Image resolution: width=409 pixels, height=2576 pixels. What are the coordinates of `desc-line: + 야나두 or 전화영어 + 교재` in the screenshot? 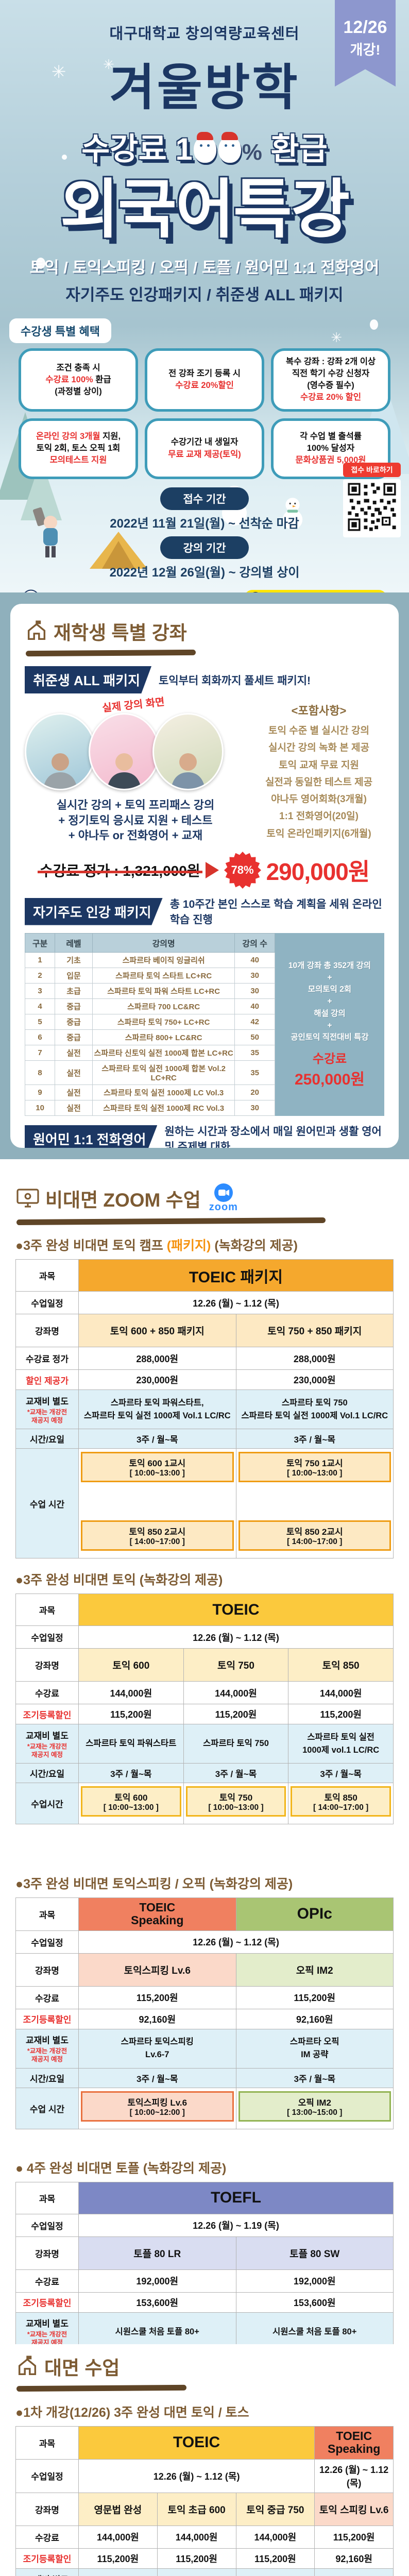 It's located at (135, 835).